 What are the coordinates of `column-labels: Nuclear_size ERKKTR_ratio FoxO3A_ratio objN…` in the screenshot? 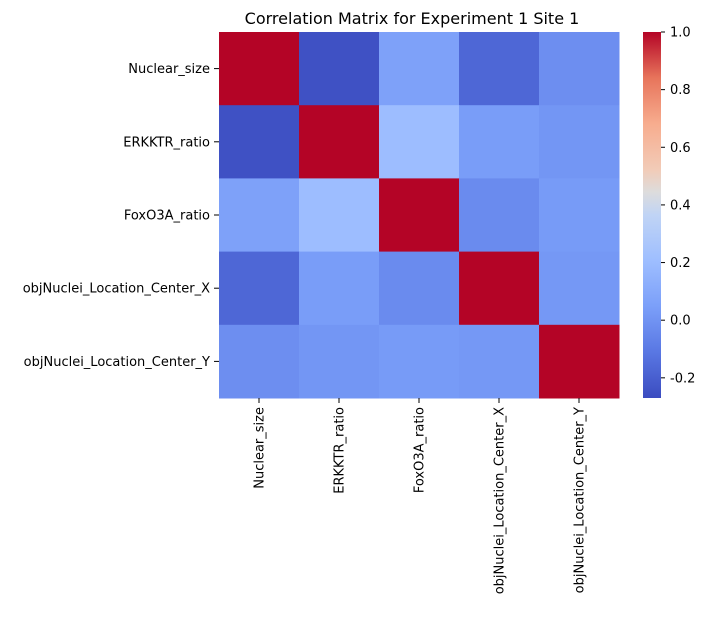 It's located at (420, 496).